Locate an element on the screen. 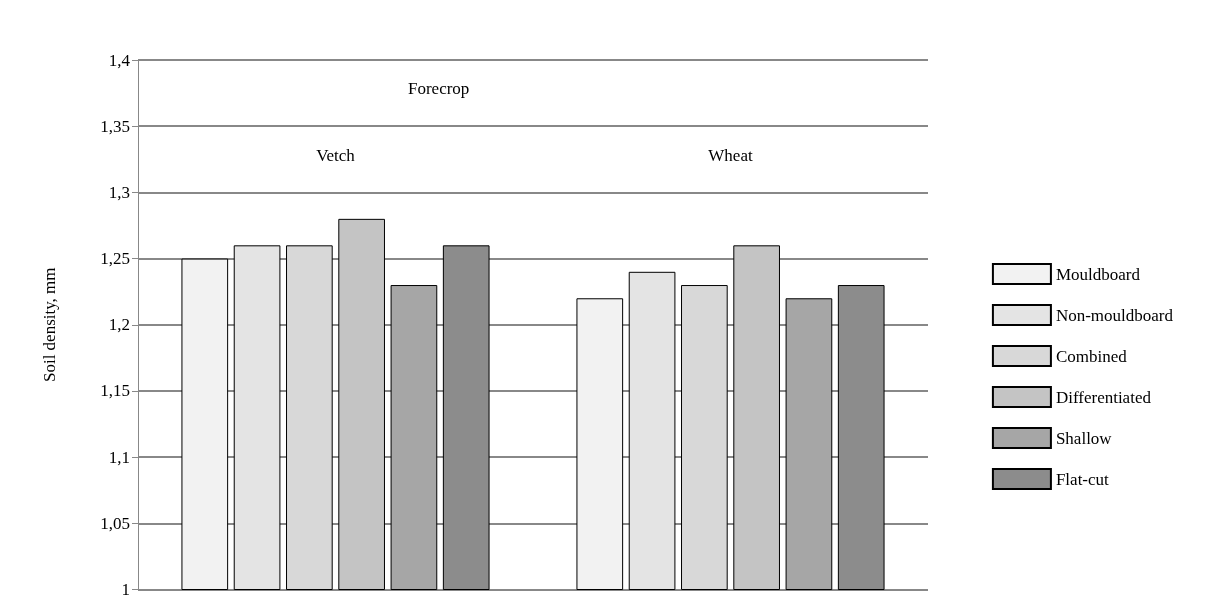 Image resolution: width=1219 pixels, height=606 pixels. legend-label: Non-mouldboard is located at coordinates (1114, 315).